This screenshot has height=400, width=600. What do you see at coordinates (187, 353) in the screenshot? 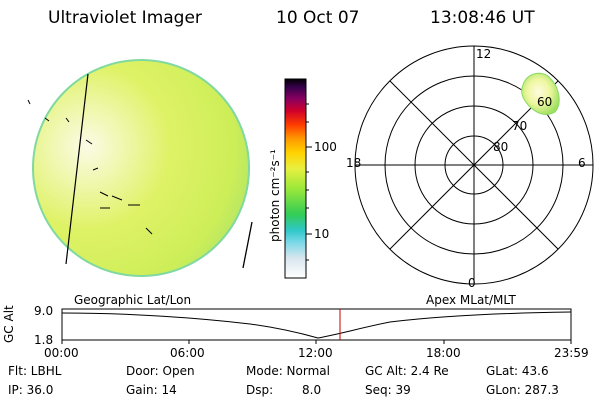
I see `timeline-xtick-0600: 06:00` at bounding box center [187, 353].